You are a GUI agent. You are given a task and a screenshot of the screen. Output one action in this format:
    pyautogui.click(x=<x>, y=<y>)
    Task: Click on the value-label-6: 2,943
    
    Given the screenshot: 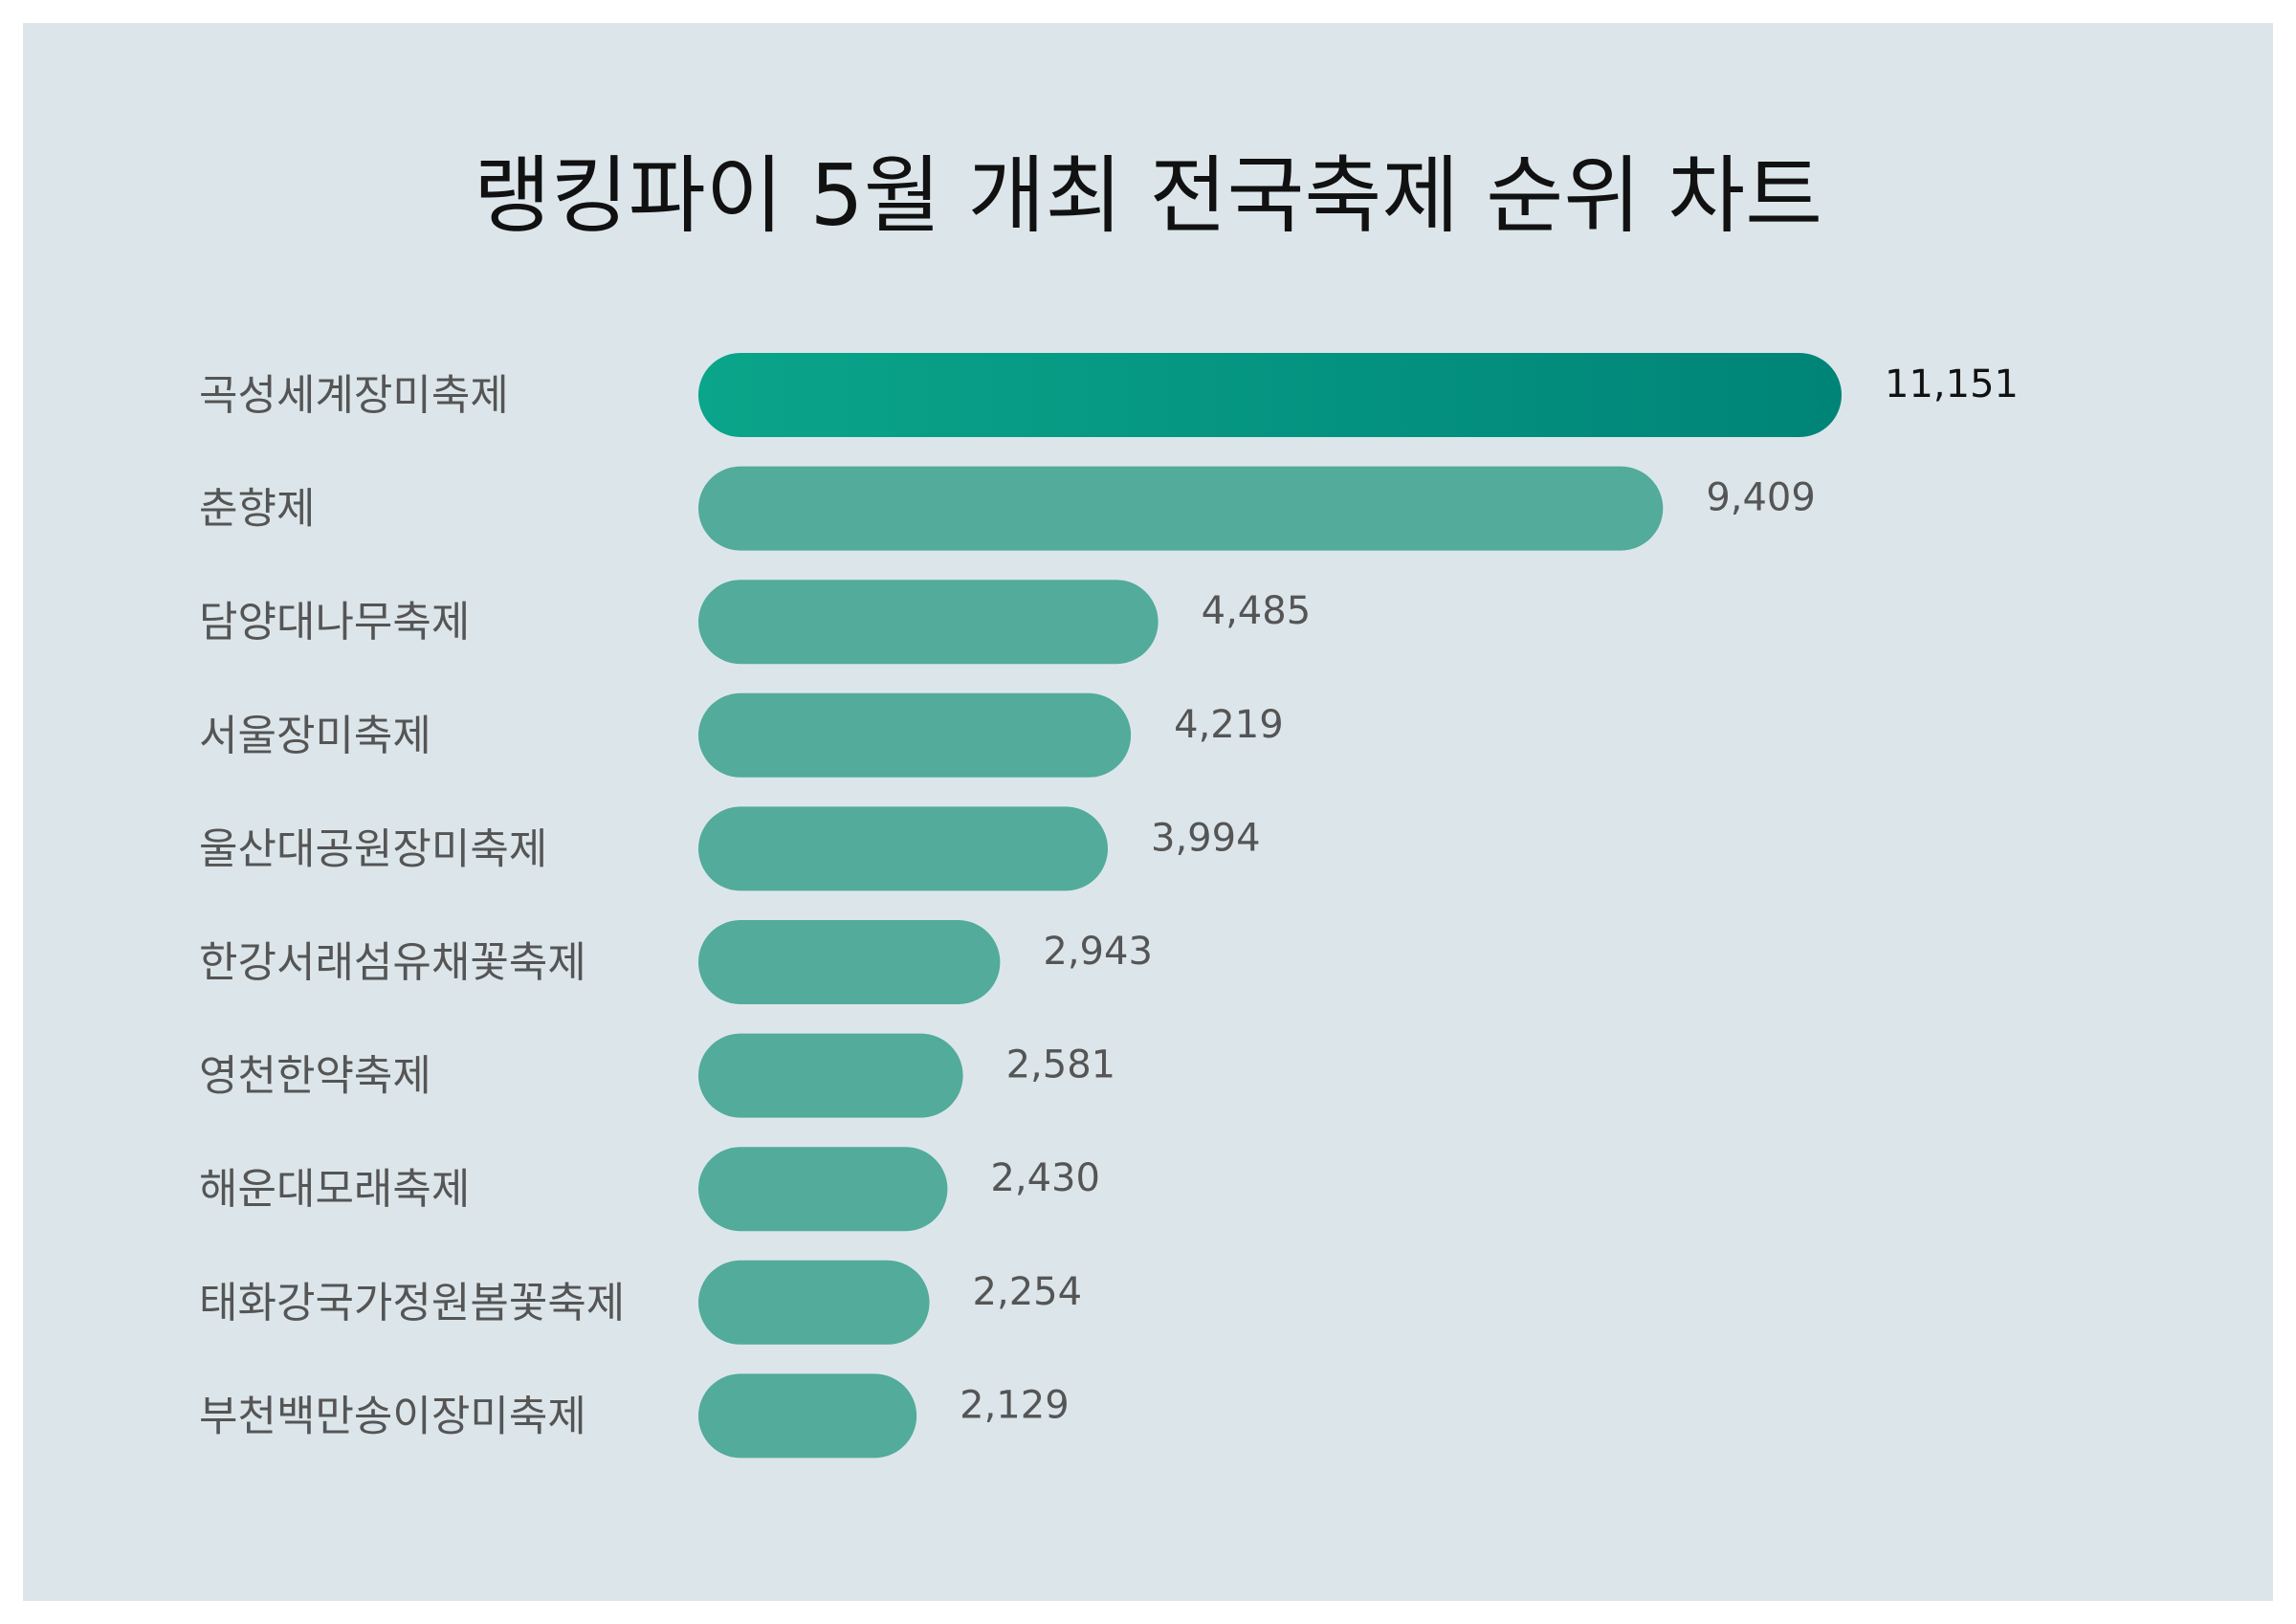 What is the action you would take?
    pyautogui.click(x=1098, y=952)
    